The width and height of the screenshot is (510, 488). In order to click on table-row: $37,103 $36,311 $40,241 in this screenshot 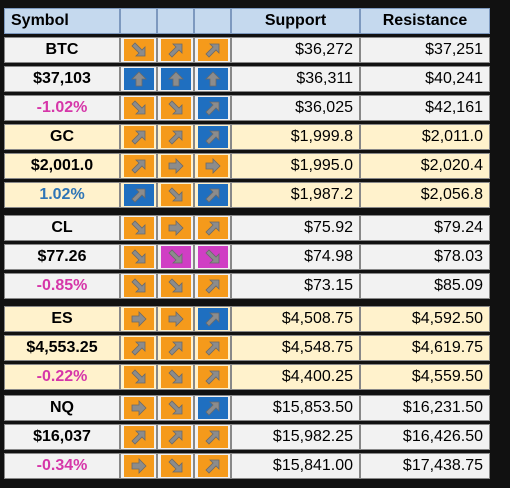, I will do `click(255, 79)`.